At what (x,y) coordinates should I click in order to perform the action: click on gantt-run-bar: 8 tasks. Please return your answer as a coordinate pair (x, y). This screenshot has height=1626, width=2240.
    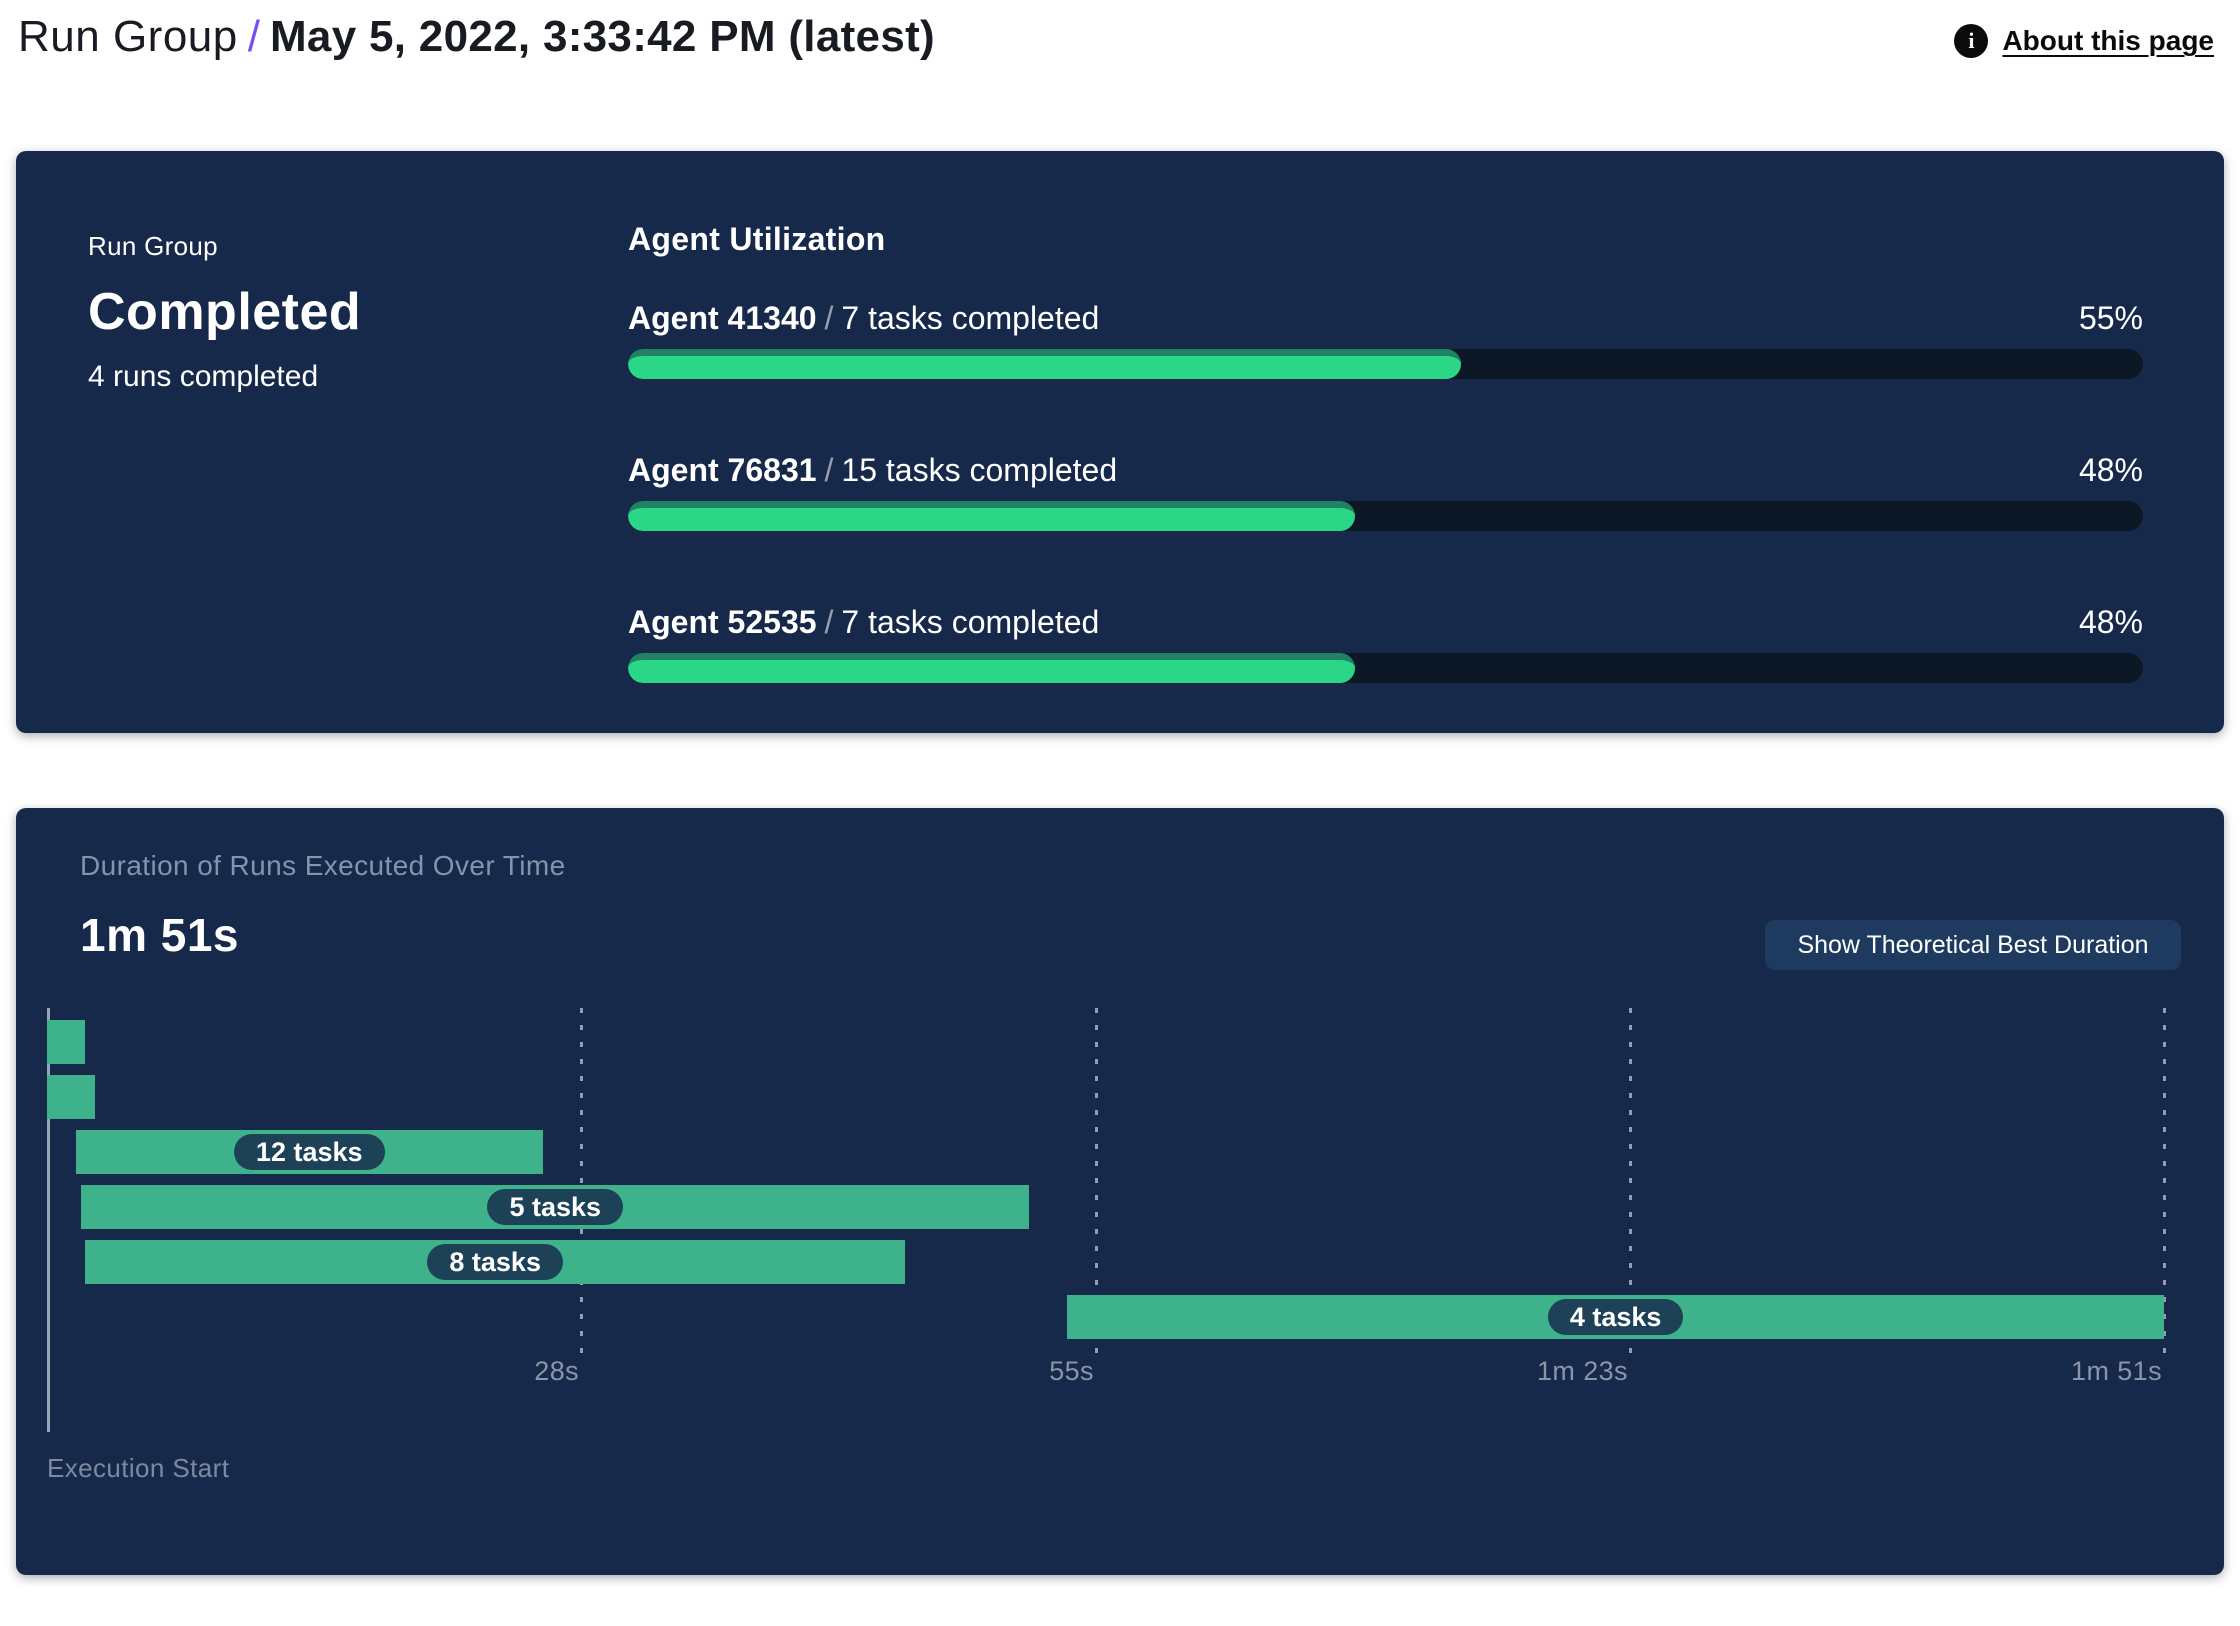
    Looking at the image, I should click on (495, 1262).